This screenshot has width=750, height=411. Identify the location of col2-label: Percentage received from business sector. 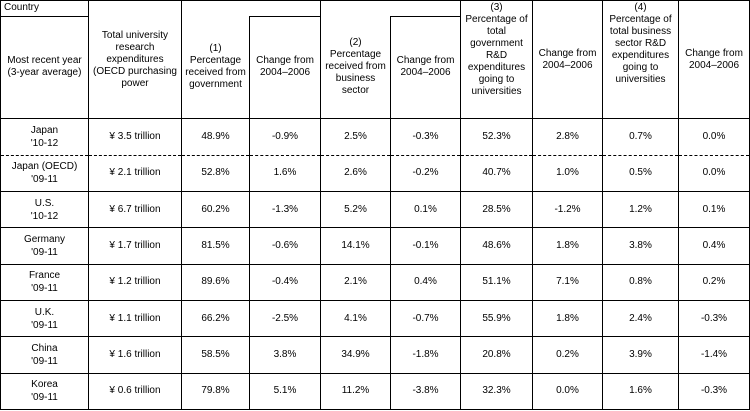
(355, 73).